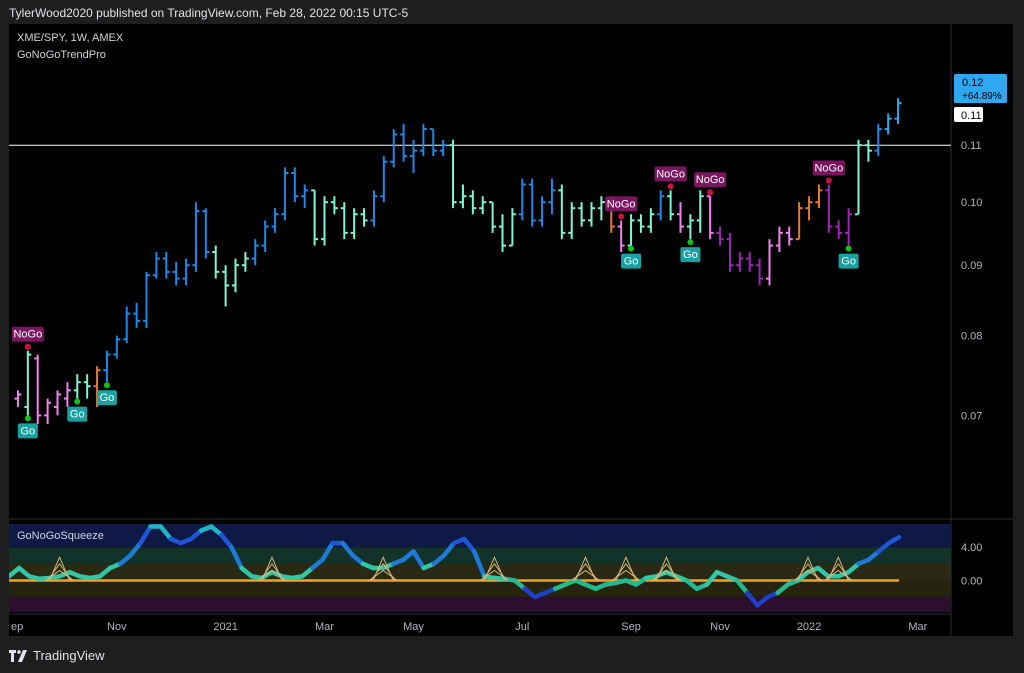 The image size is (1024, 673). I want to click on hline-price-value: 0.11, so click(971, 116).